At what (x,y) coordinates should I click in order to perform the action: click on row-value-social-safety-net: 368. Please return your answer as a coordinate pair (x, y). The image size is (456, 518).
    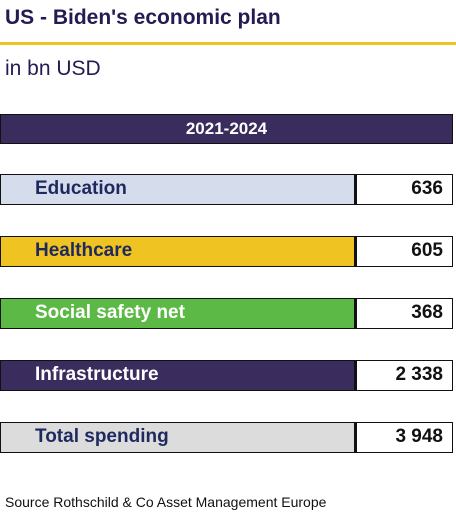
    Looking at the image, I should click on (404, 313).